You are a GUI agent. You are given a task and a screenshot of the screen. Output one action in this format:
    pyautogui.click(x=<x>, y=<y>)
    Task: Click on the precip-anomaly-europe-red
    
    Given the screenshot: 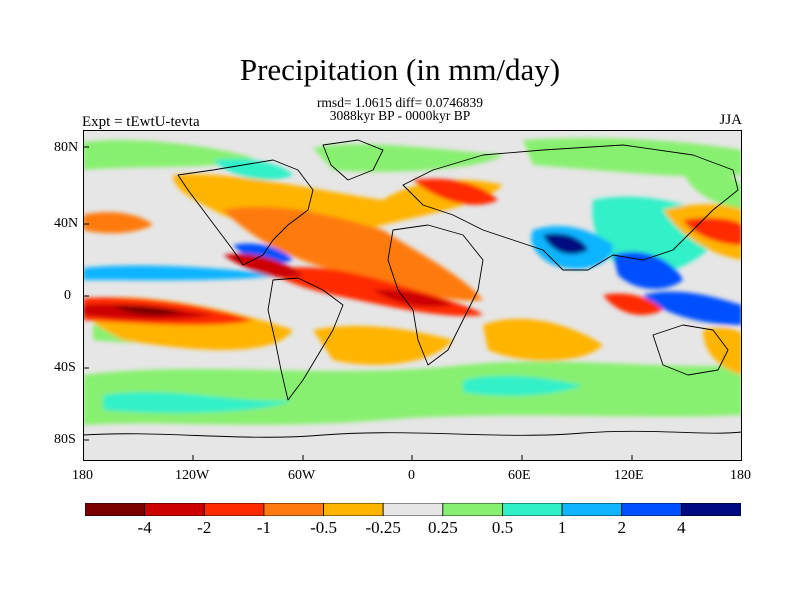 What is the action you would take?
    pyautogui.click(x=455, y=191)
    